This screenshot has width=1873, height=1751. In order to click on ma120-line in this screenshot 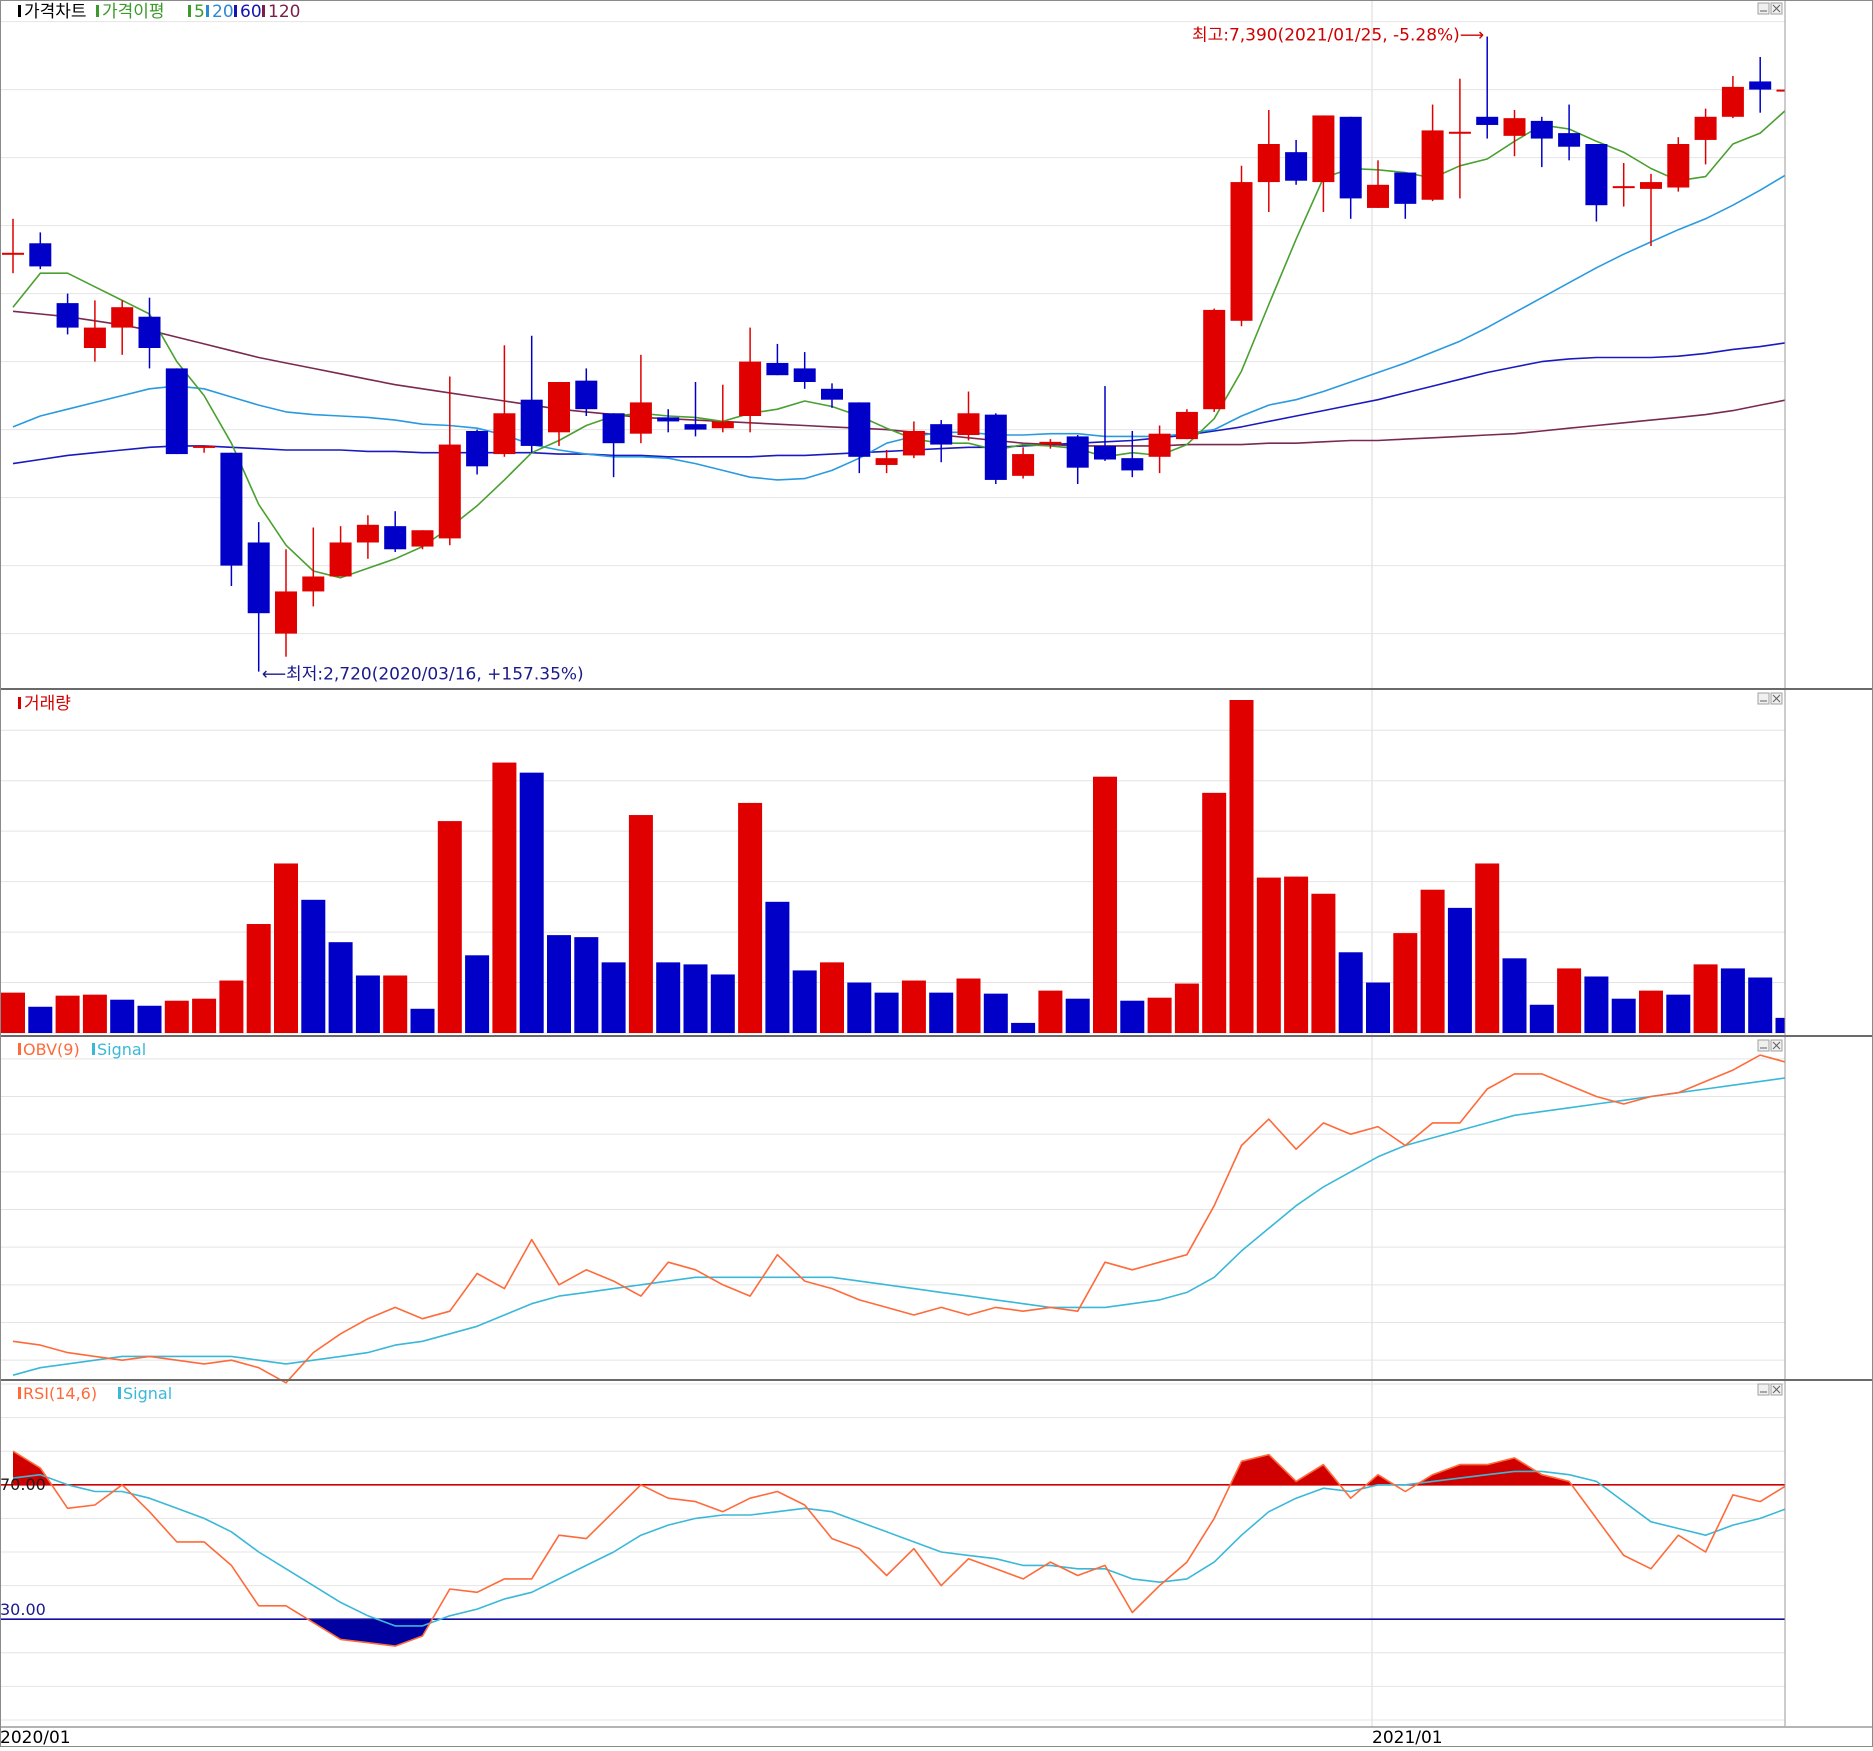, I will do `click(900, 378)`.